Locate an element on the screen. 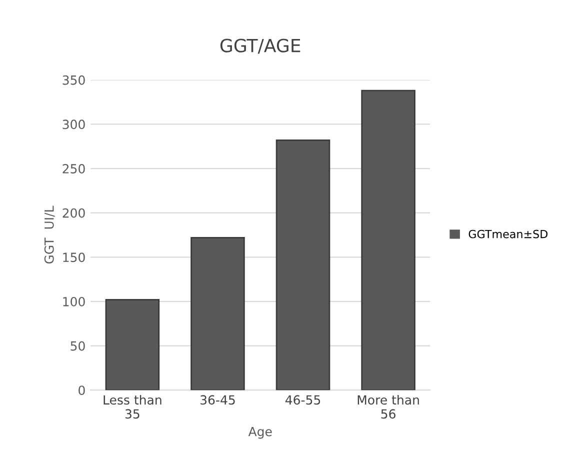 The height and width of the screenshot is (470, 566). y-tick-label: 250 is located at coordinates (73, 169).